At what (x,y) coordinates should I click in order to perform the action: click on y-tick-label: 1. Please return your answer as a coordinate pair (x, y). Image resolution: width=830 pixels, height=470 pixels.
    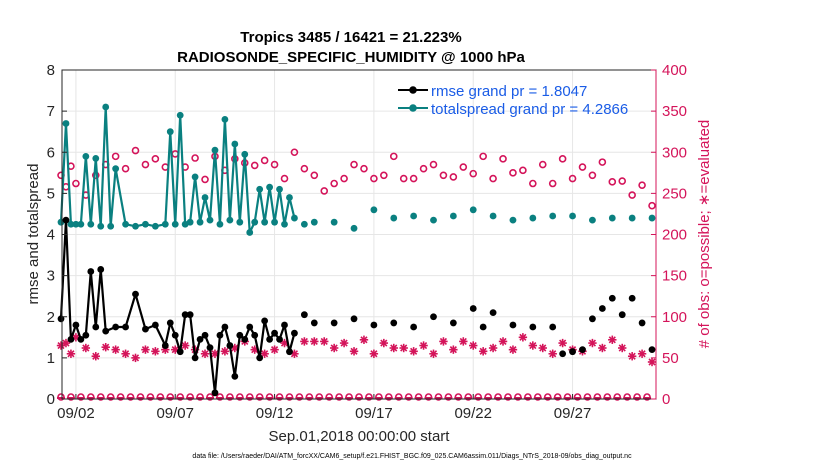
    Looking at the image, I should click on (51, 358).